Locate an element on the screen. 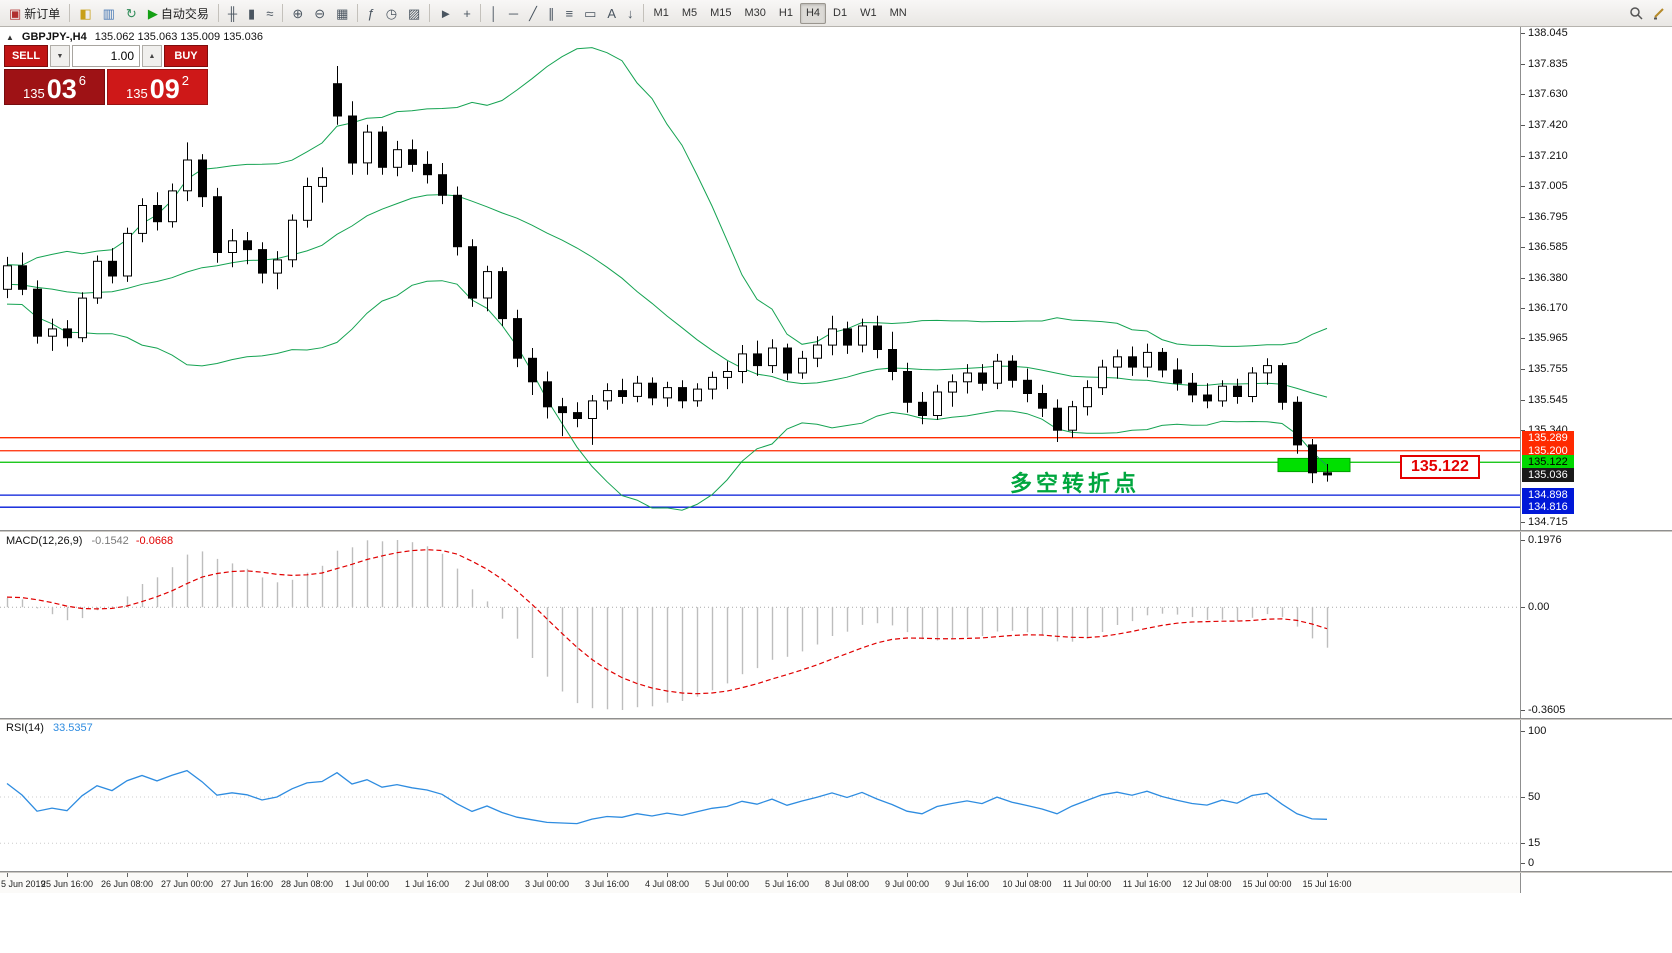 This screenshot has height=953, width=1672. timeframe-w1: W1 is located at coordinates (868, 13).